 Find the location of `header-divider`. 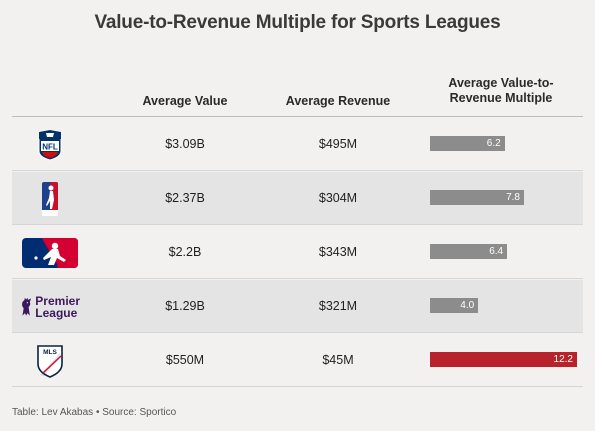

header-divider is located at coordinates (297, 116).